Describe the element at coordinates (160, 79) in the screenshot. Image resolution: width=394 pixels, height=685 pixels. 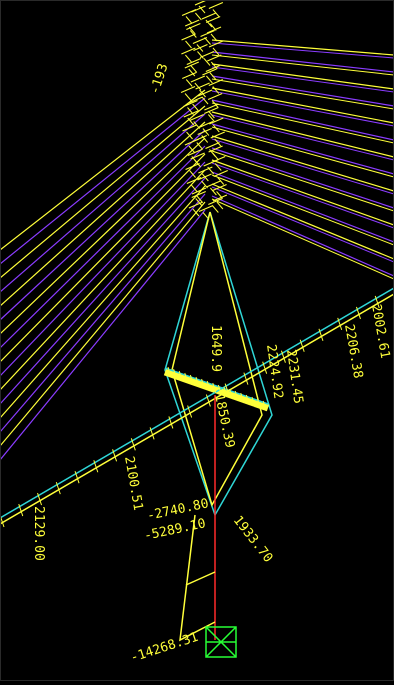
I see `cable-label-top: -193` at that location.